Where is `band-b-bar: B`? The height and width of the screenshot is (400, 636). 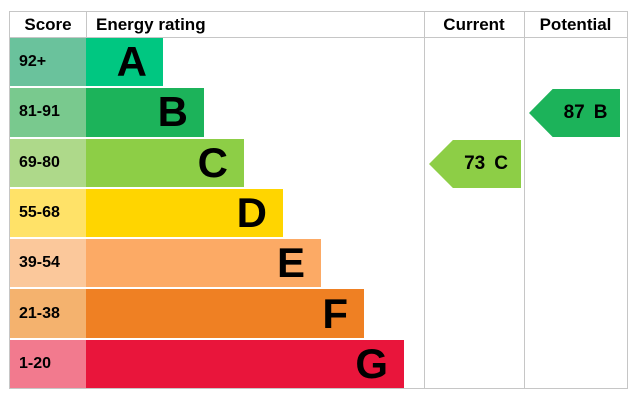
band-b-bar: B is located at coordinates (145, 112).